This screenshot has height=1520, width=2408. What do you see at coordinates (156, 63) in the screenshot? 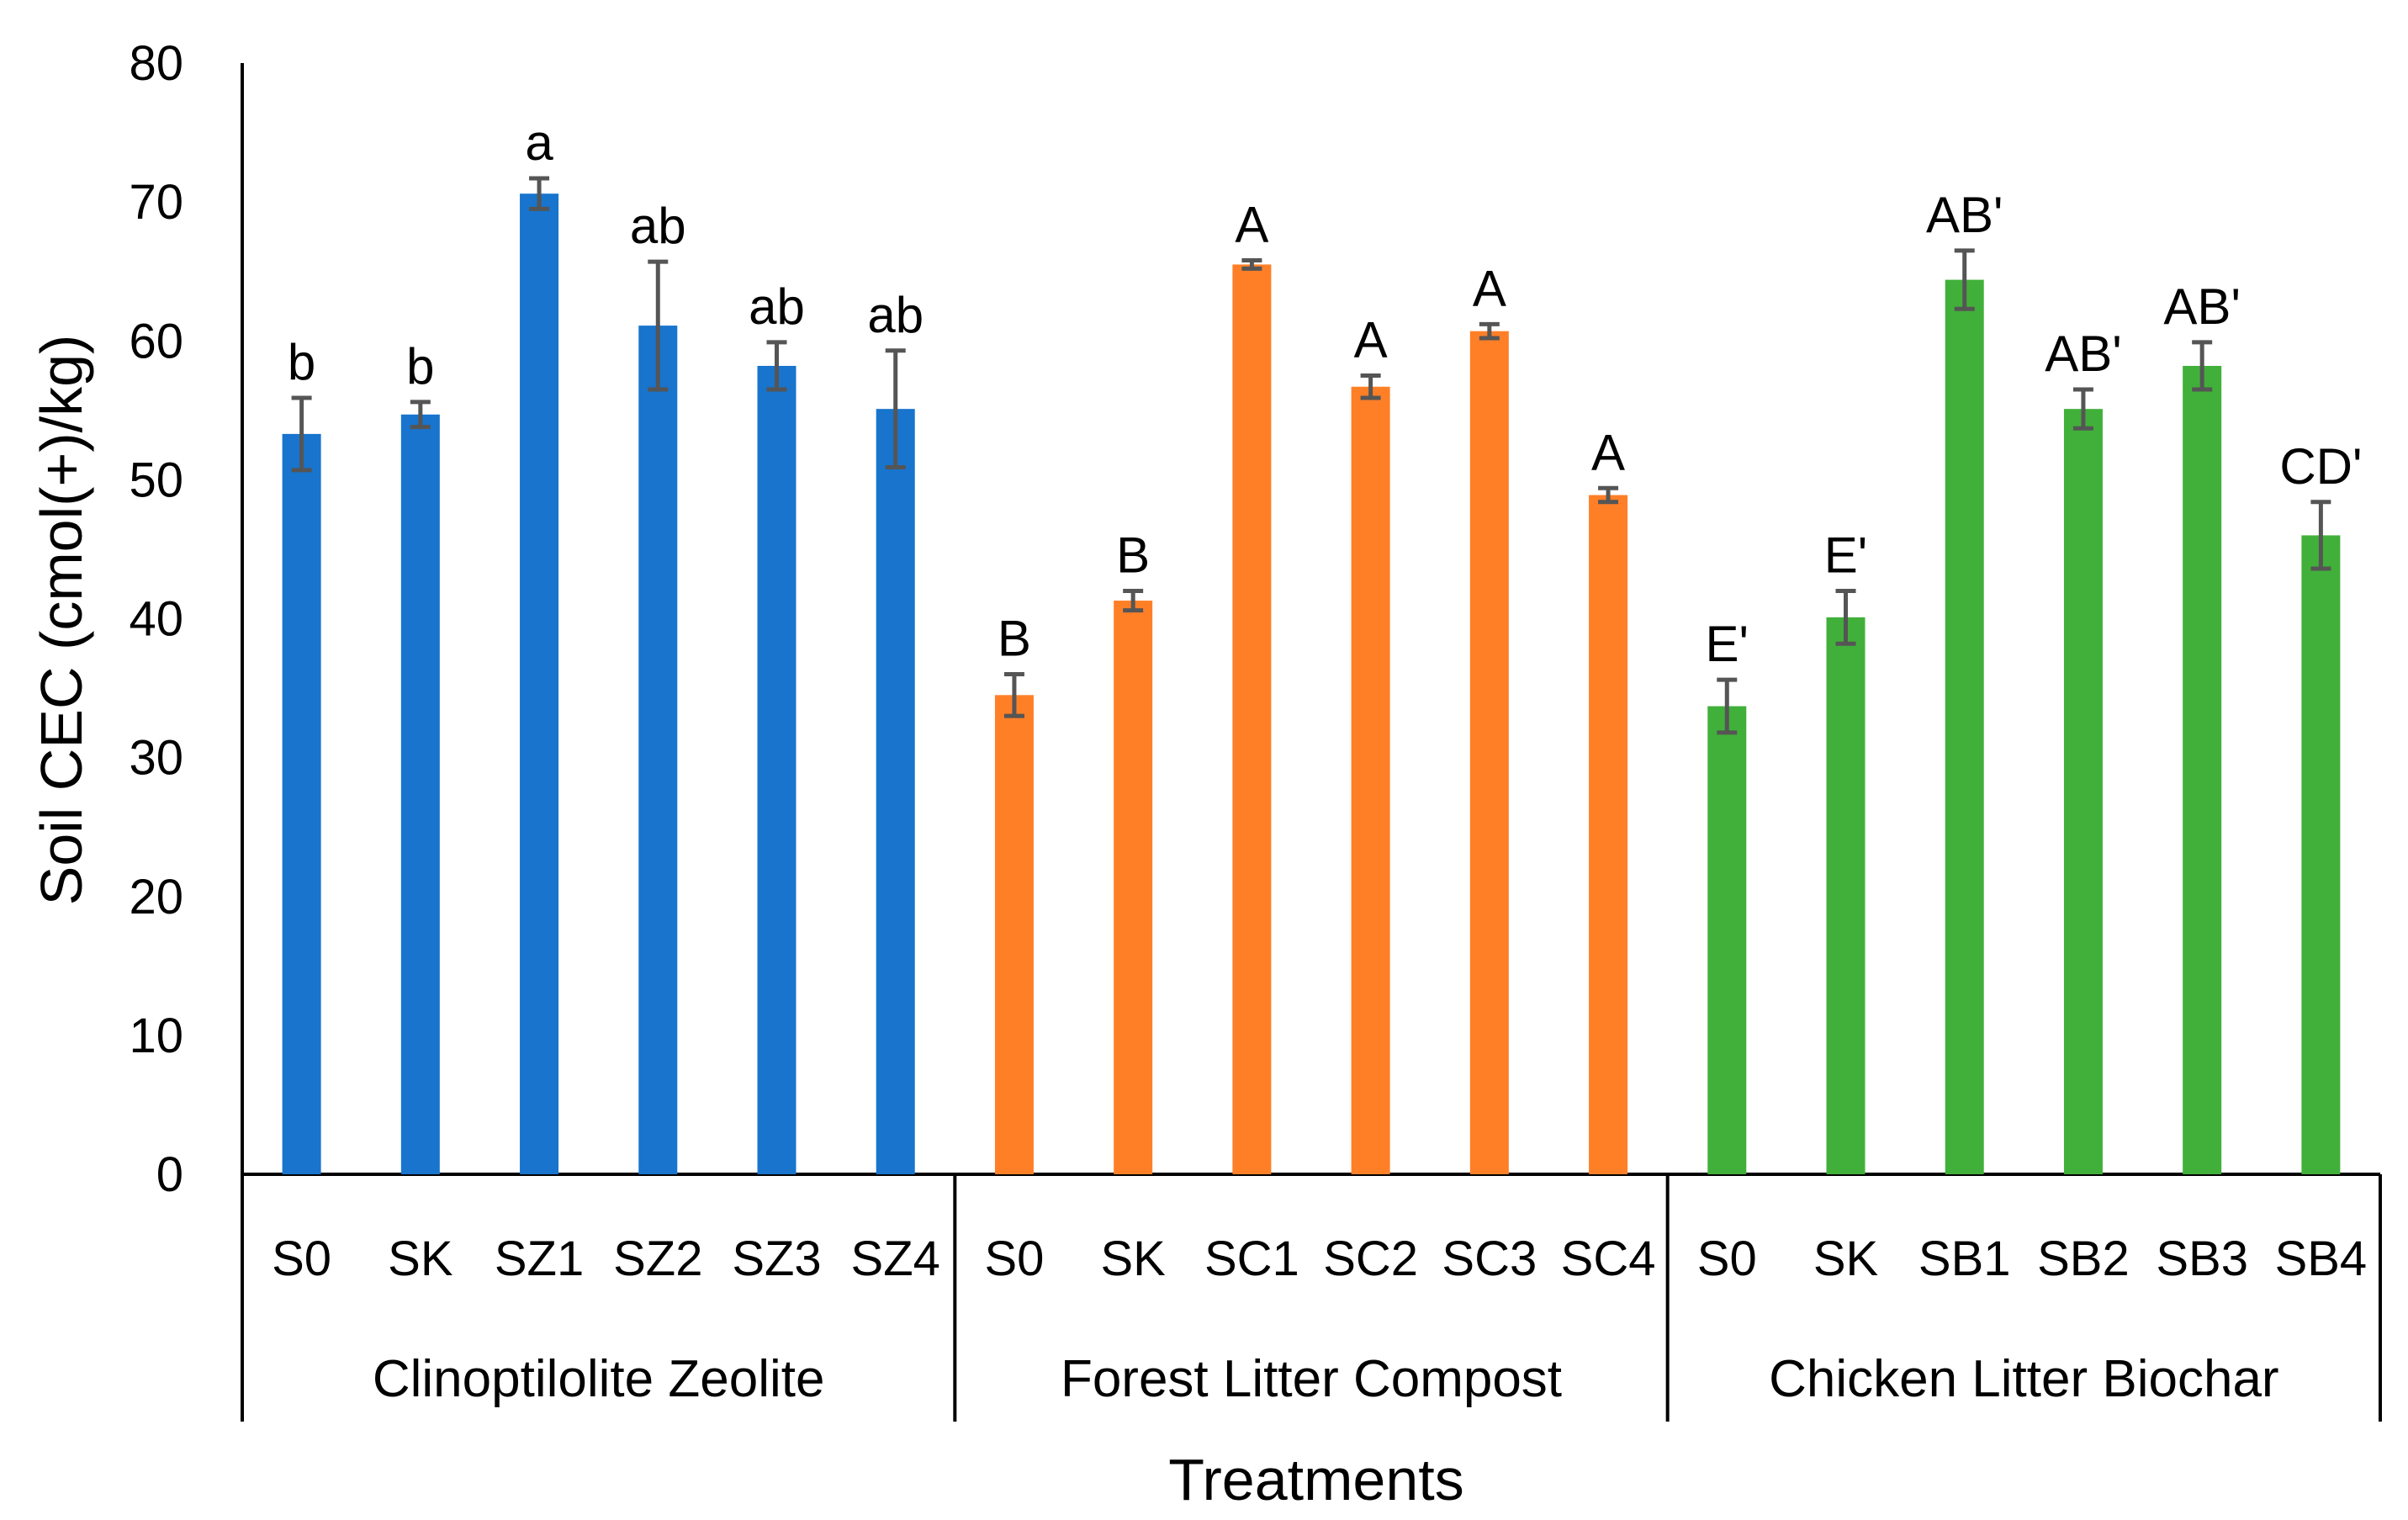
I see `y-tick-label: 80` at bounding box center [156, 63].